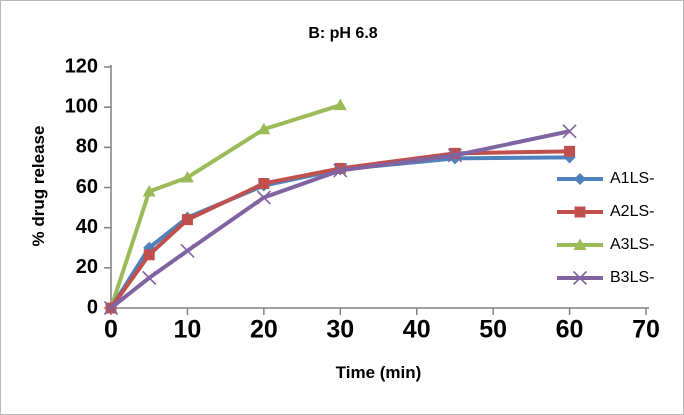  I want to click on legend-item: A1LS-, so click(605, 178).